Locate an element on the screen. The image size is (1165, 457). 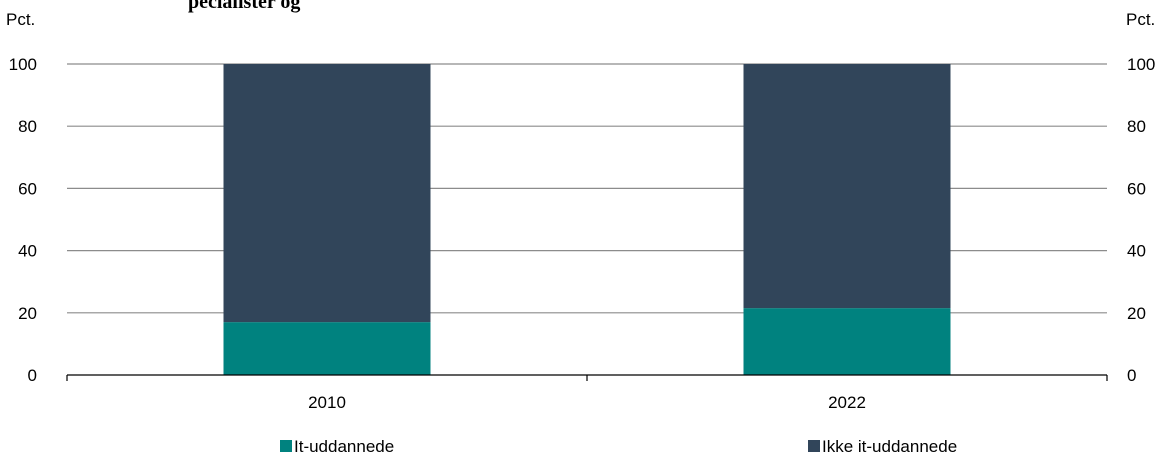
y-tick-label-left: 20 is located at coordinates (27, 313).